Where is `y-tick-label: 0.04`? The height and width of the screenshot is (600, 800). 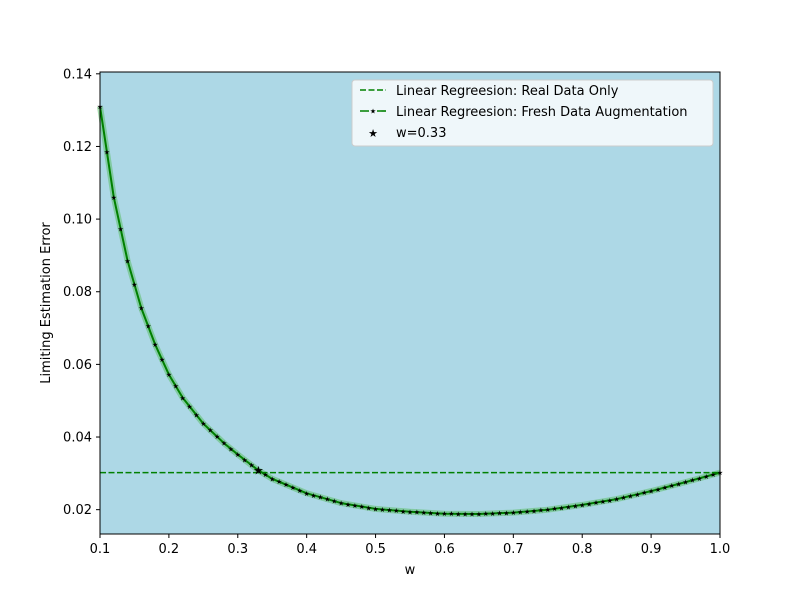
y-tick-label: 0.04 is located at coordinates (77, 438).